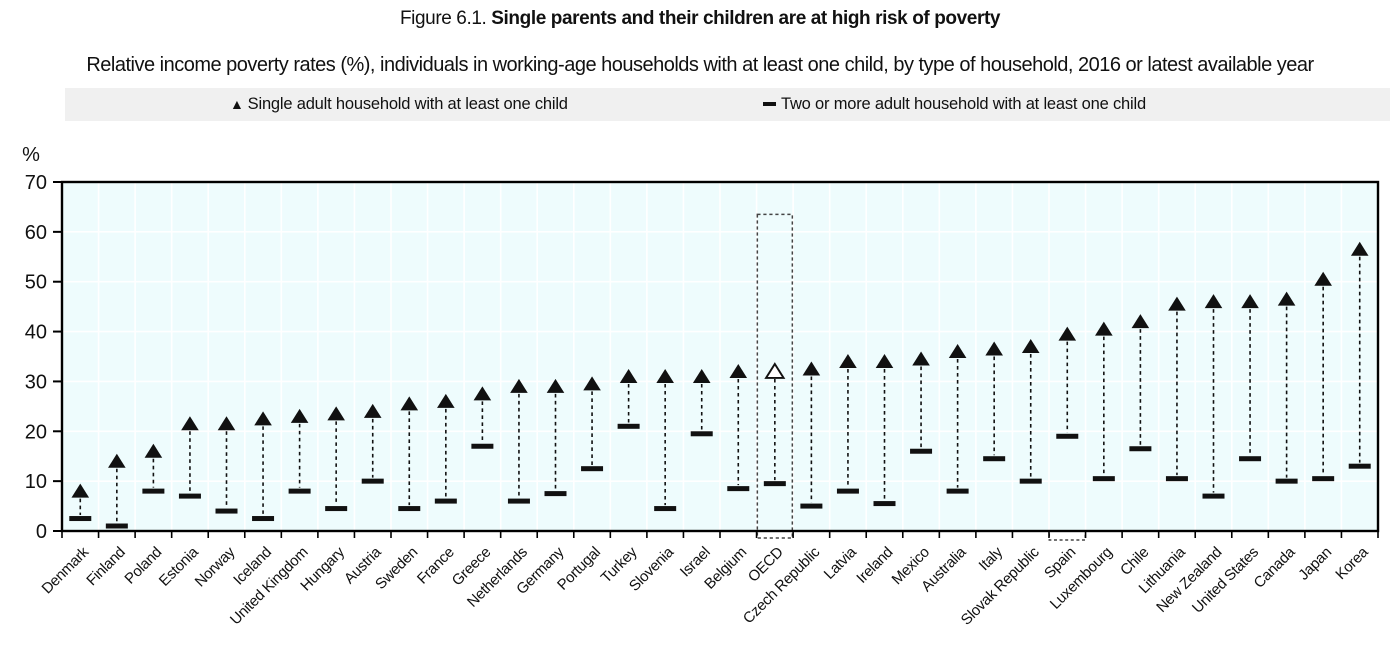 This screenshot has height=651, width=1400. I want to click on dash-icon, so click(769, 104).